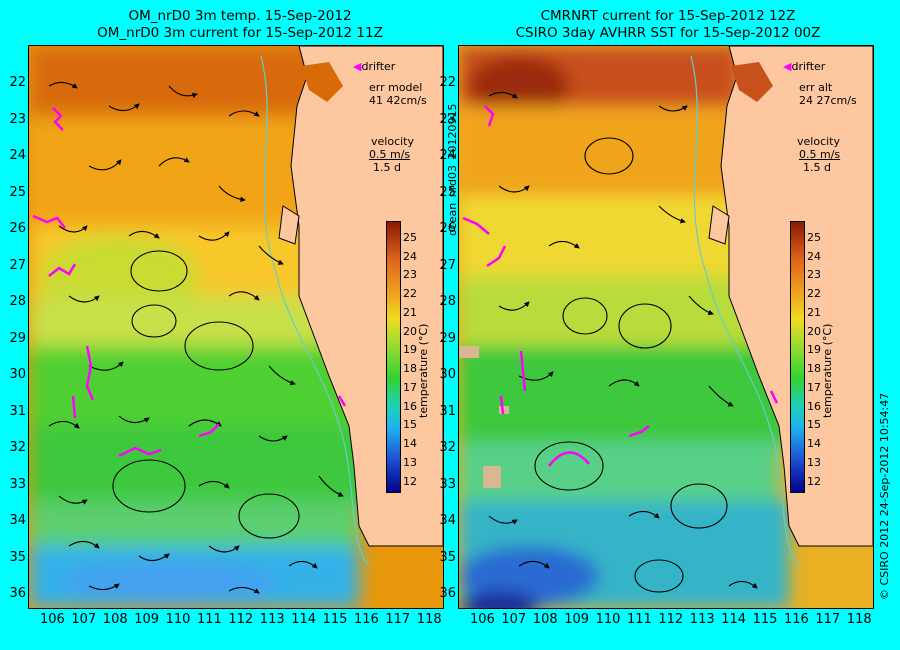 The width and height of the screenshot is (900, 650). Describe the element at coordinates (410, 294) in the screenshot. I see `colorbar-tick-label: 22` at that location.